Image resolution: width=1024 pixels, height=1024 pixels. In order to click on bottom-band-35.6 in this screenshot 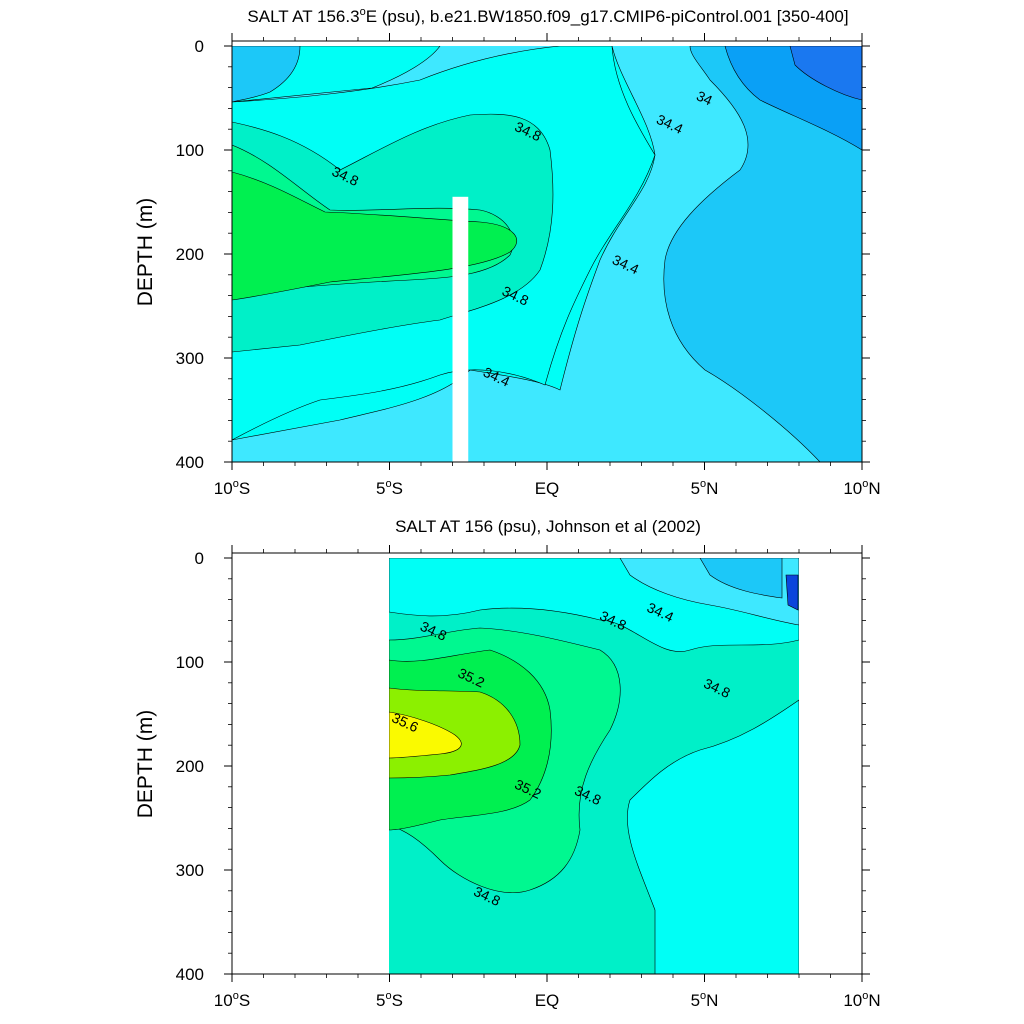, I will do `click(425, 735)`.